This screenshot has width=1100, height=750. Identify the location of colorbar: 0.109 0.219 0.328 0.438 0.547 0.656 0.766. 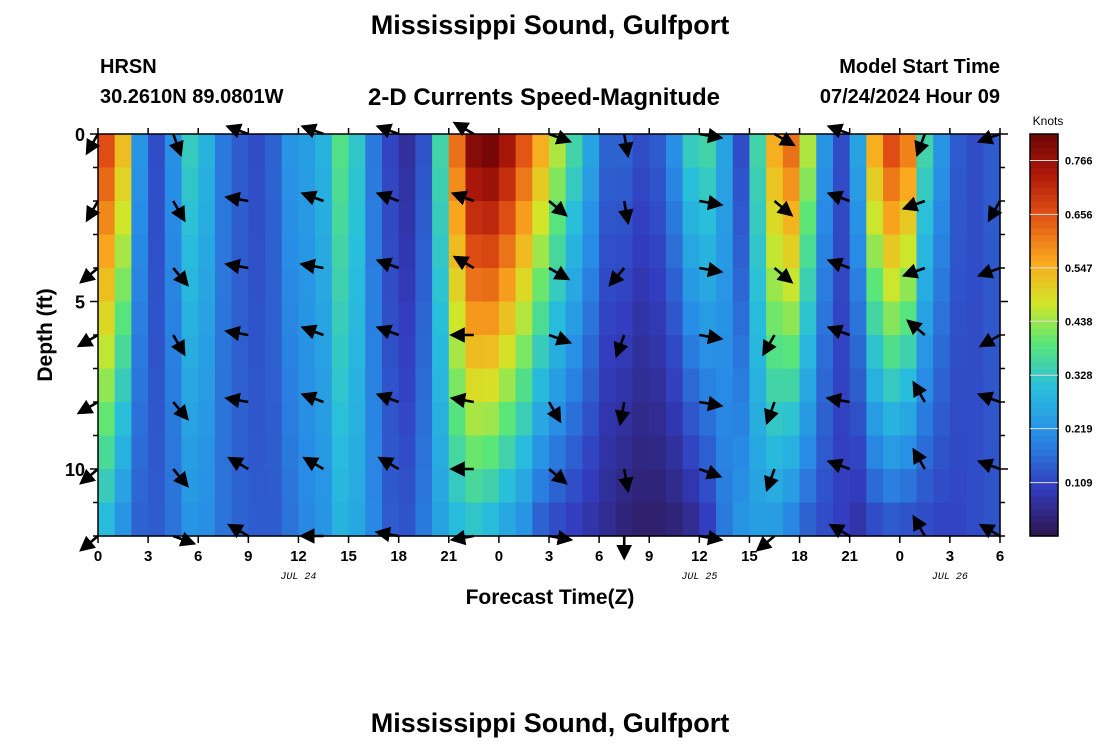
(1061, 335).